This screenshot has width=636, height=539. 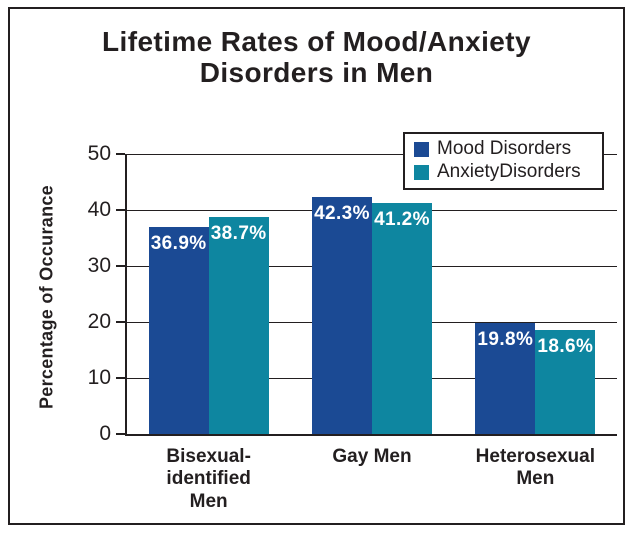 I want to click on legend-item-mood-disorders: Mood Disorders, so click(x=504, y=149).